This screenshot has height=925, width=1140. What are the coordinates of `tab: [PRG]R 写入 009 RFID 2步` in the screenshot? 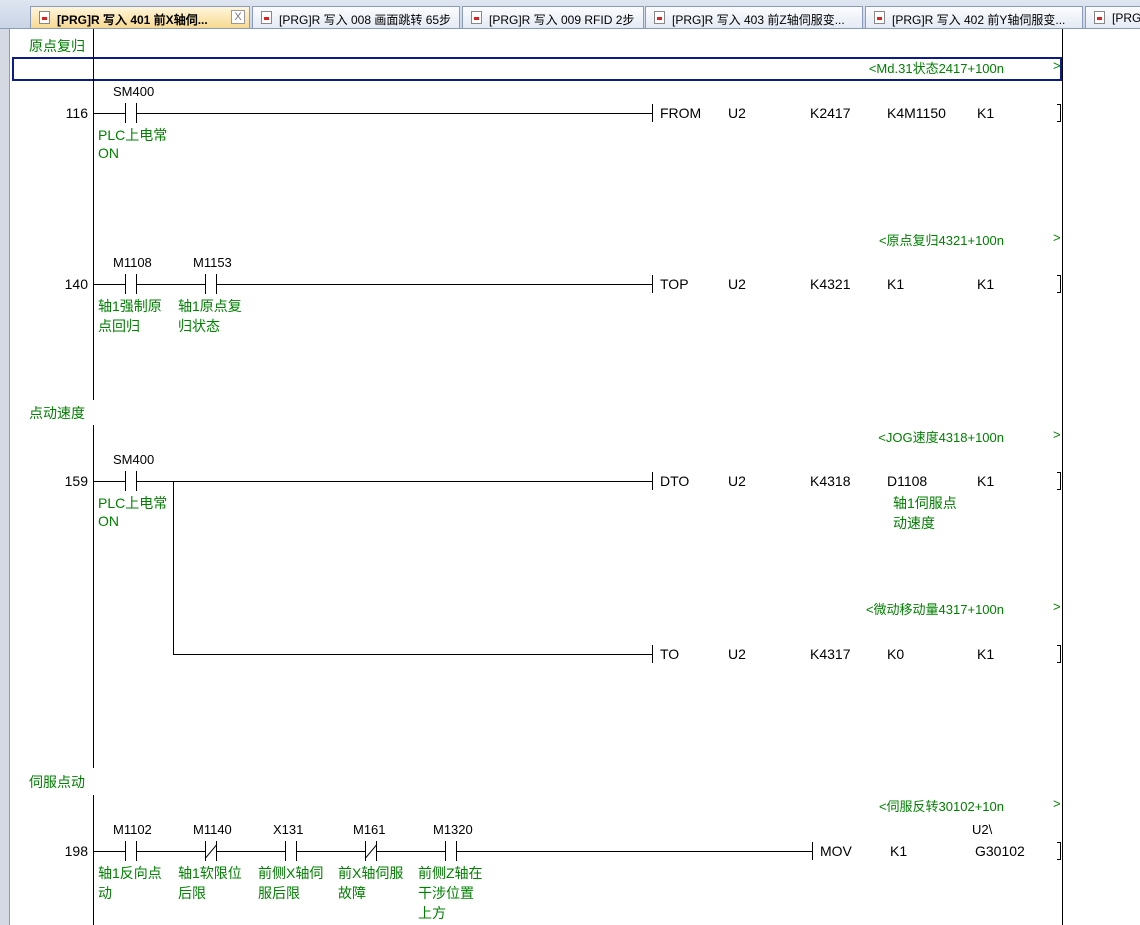 It's located at (553, 17).